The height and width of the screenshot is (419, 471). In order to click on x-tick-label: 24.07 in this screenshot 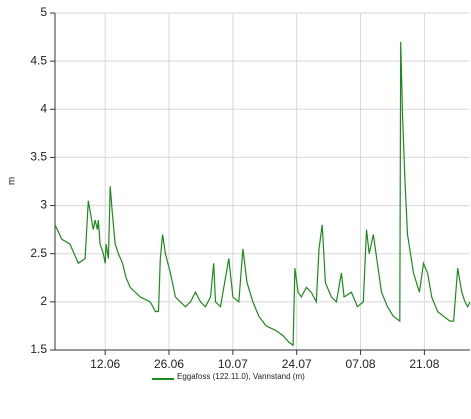, I will do `click(297, 364)`.